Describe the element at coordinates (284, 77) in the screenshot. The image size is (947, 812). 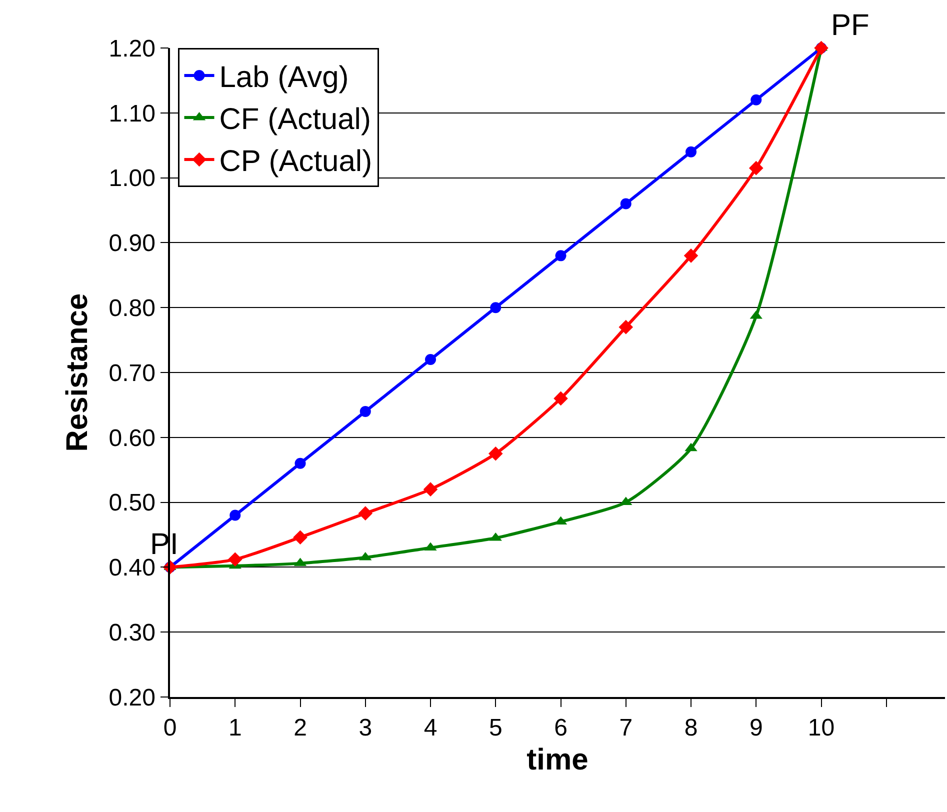
I see `legend-label: Lab (Avg)` at that location.